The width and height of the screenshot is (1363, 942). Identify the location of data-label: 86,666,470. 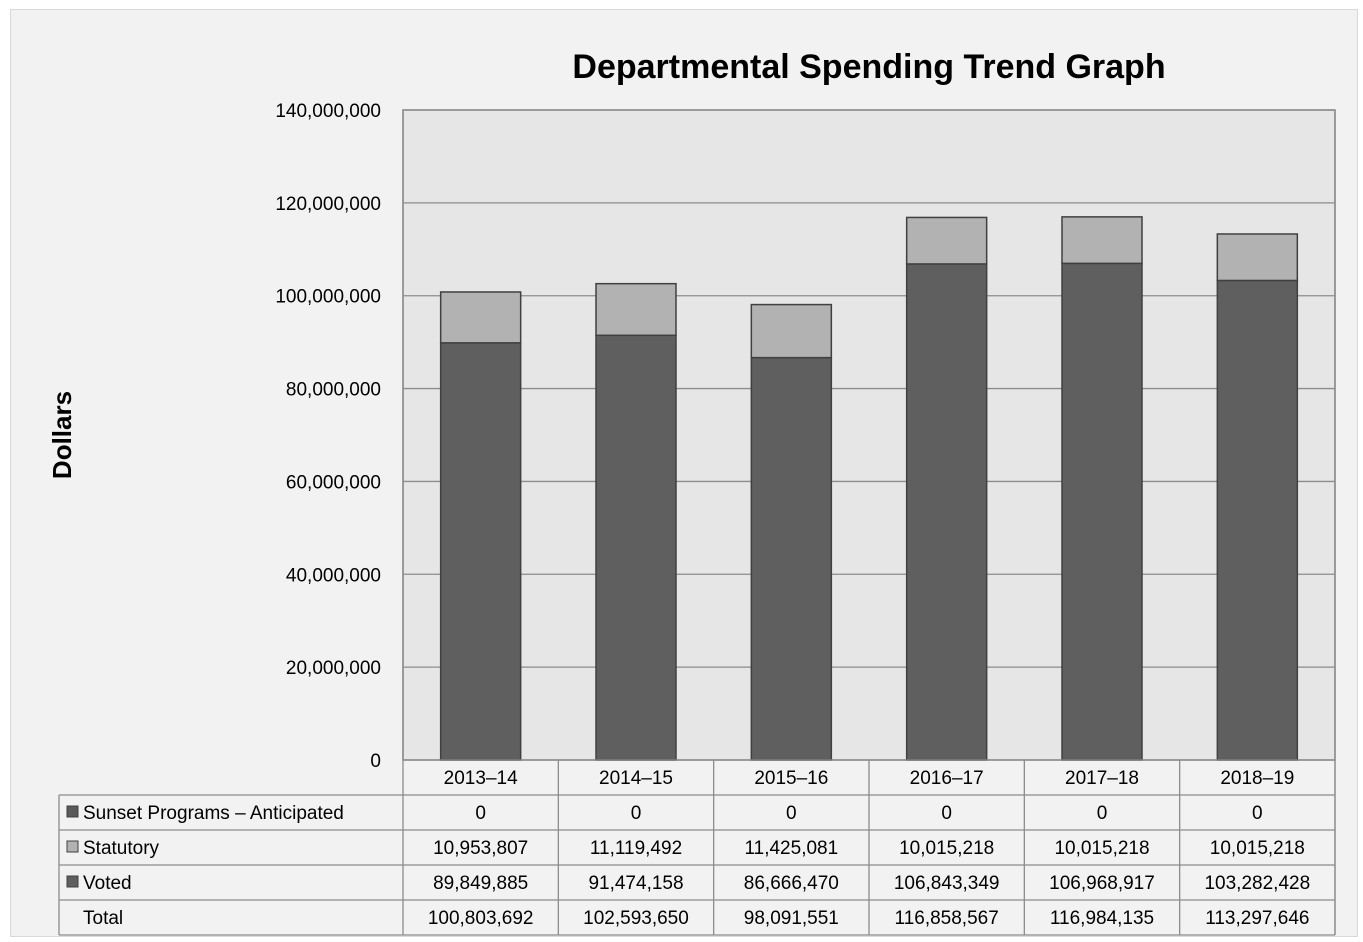
(791, 883).